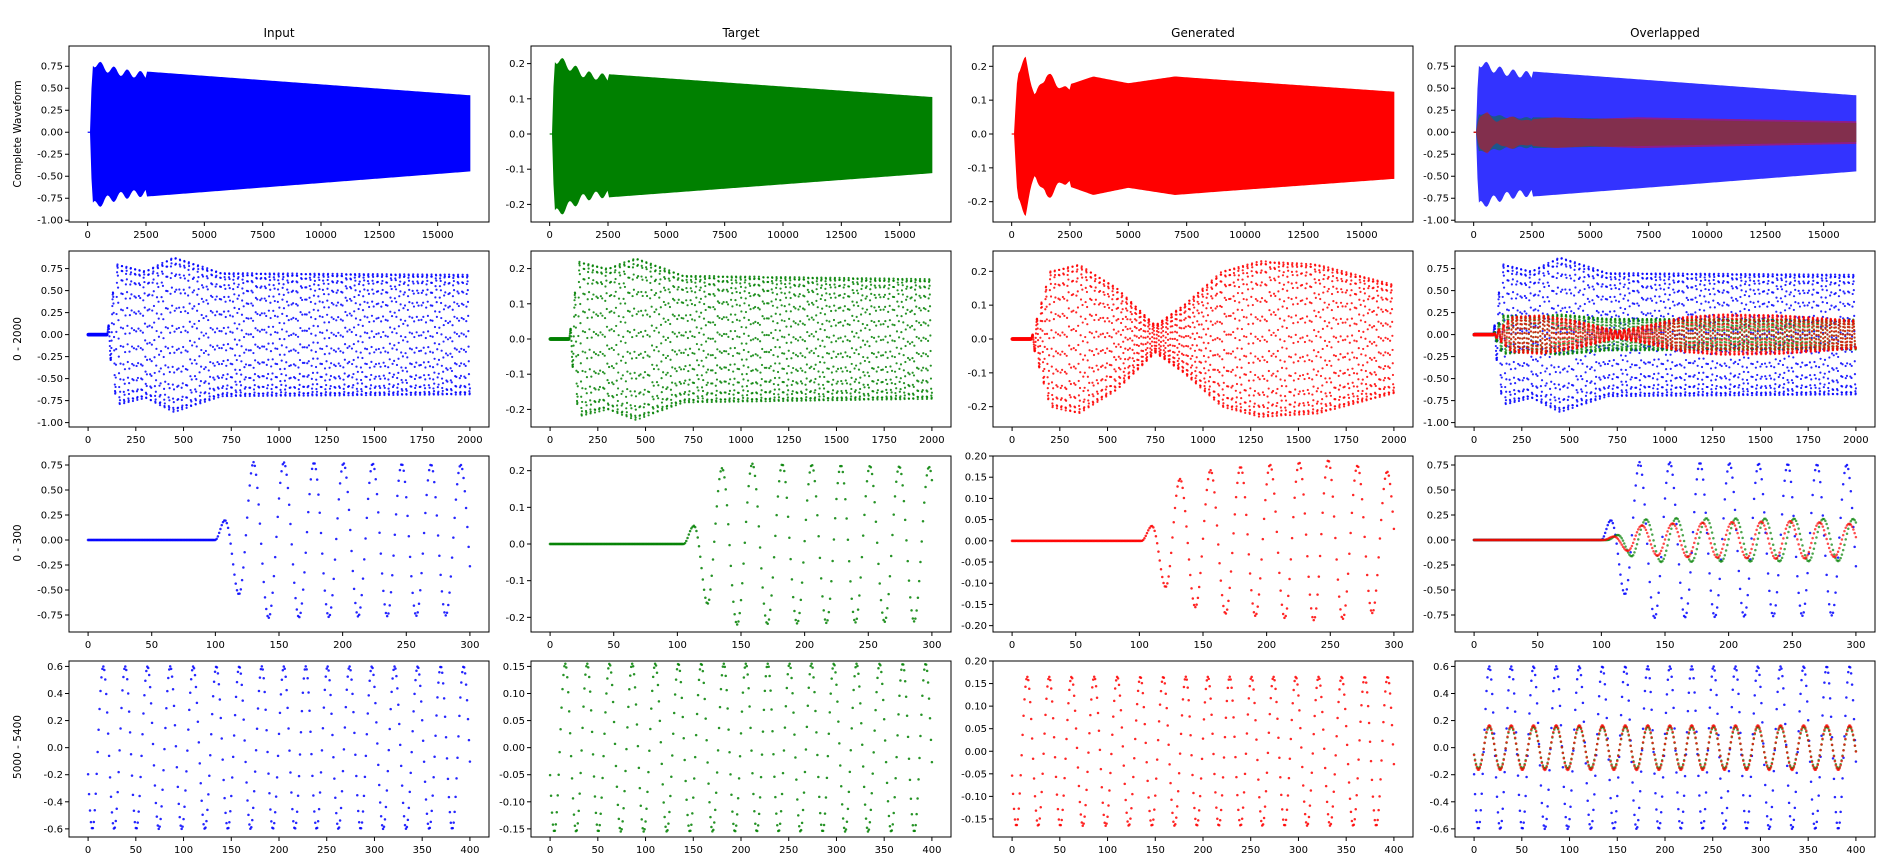  What do you see at coordinates (515, 205) in the screenshot?
I see `y-tick-label: -0.2` at bounding box center [515, 205].